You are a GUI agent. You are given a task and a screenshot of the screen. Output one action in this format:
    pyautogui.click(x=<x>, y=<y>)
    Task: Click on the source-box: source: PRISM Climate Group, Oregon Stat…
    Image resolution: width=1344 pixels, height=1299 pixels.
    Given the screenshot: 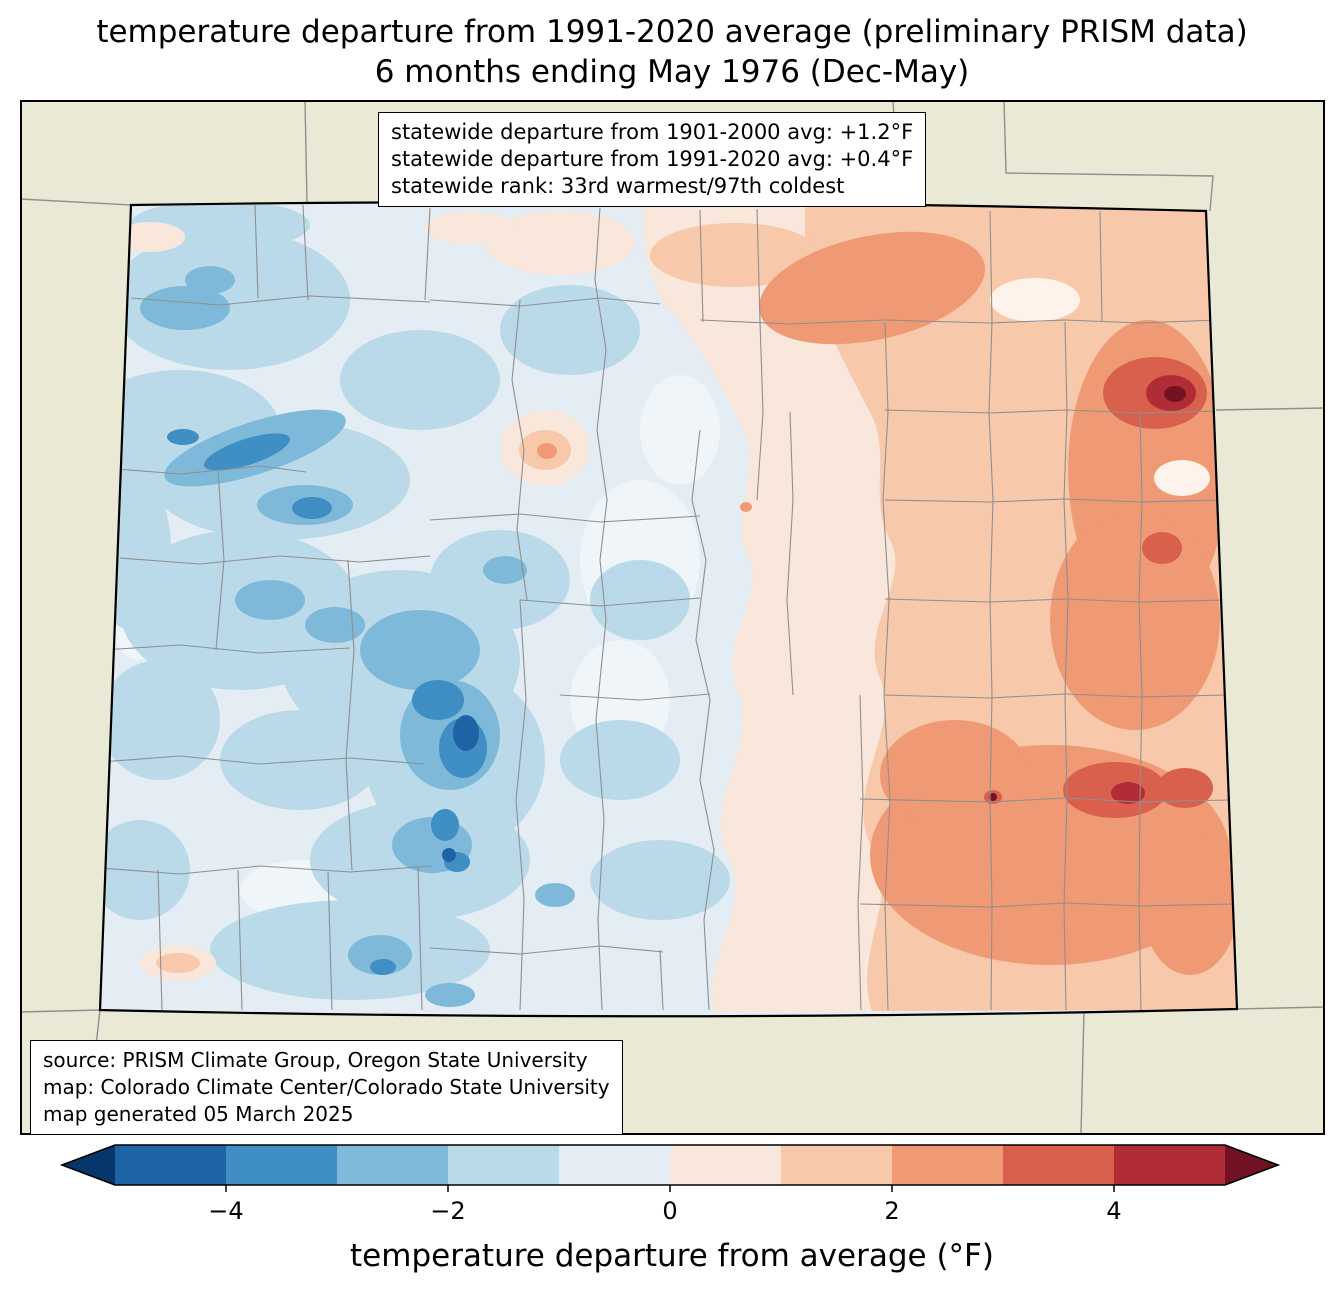 What is the action you would take?
    pyautogui.click(x=326, y=1087)
    